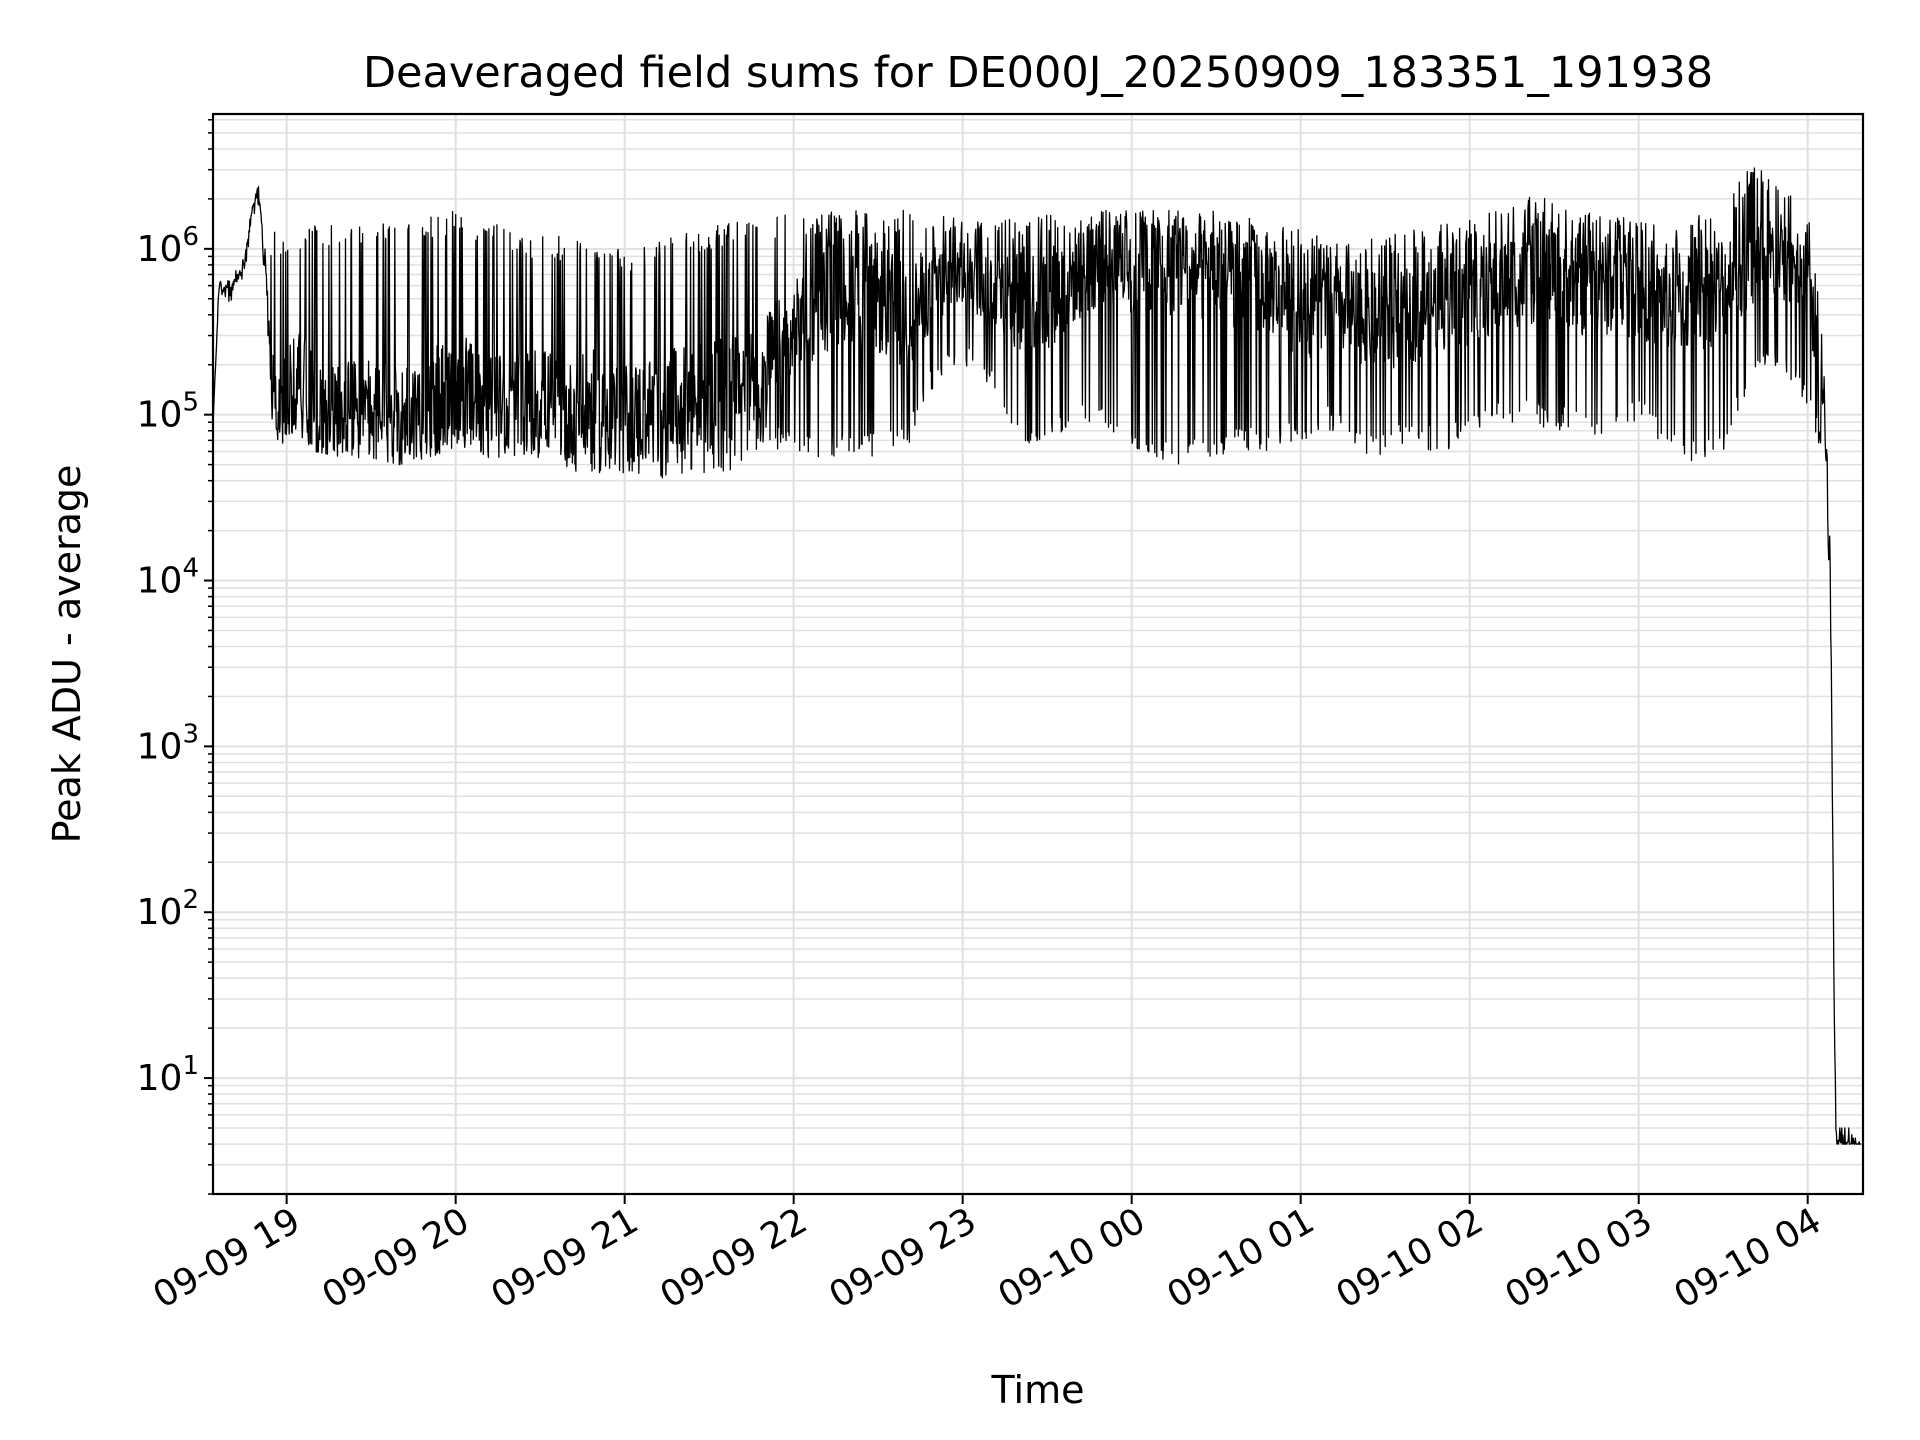 The image size is (1920, 1440). I want to click on y-tick-exponent: 3, so click(190, 734).